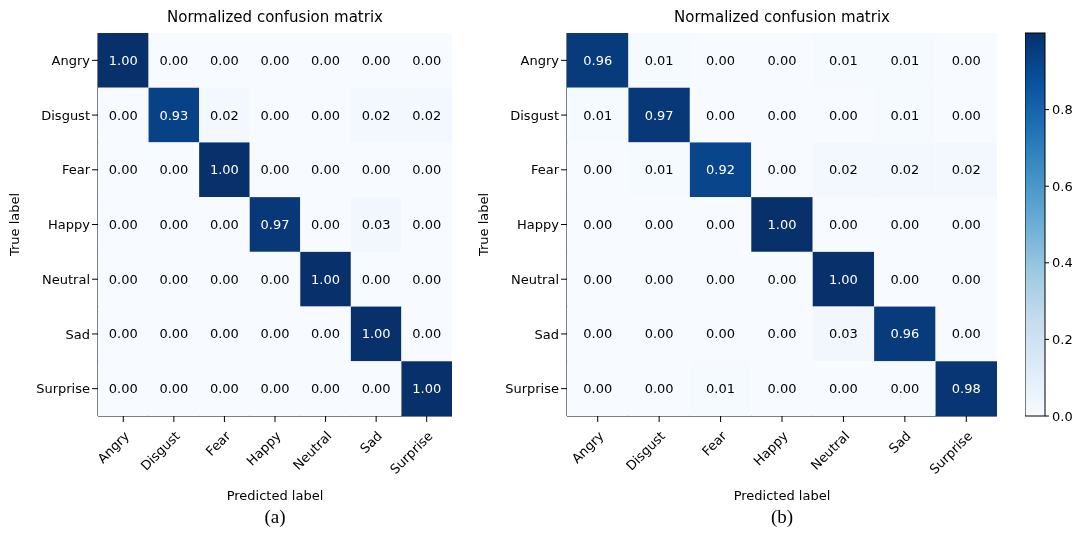  What do you see at coordinates (1062, 263) in the screenshot?
I see `color-bar-label: 0.4` at bounding box center [1062, 263].